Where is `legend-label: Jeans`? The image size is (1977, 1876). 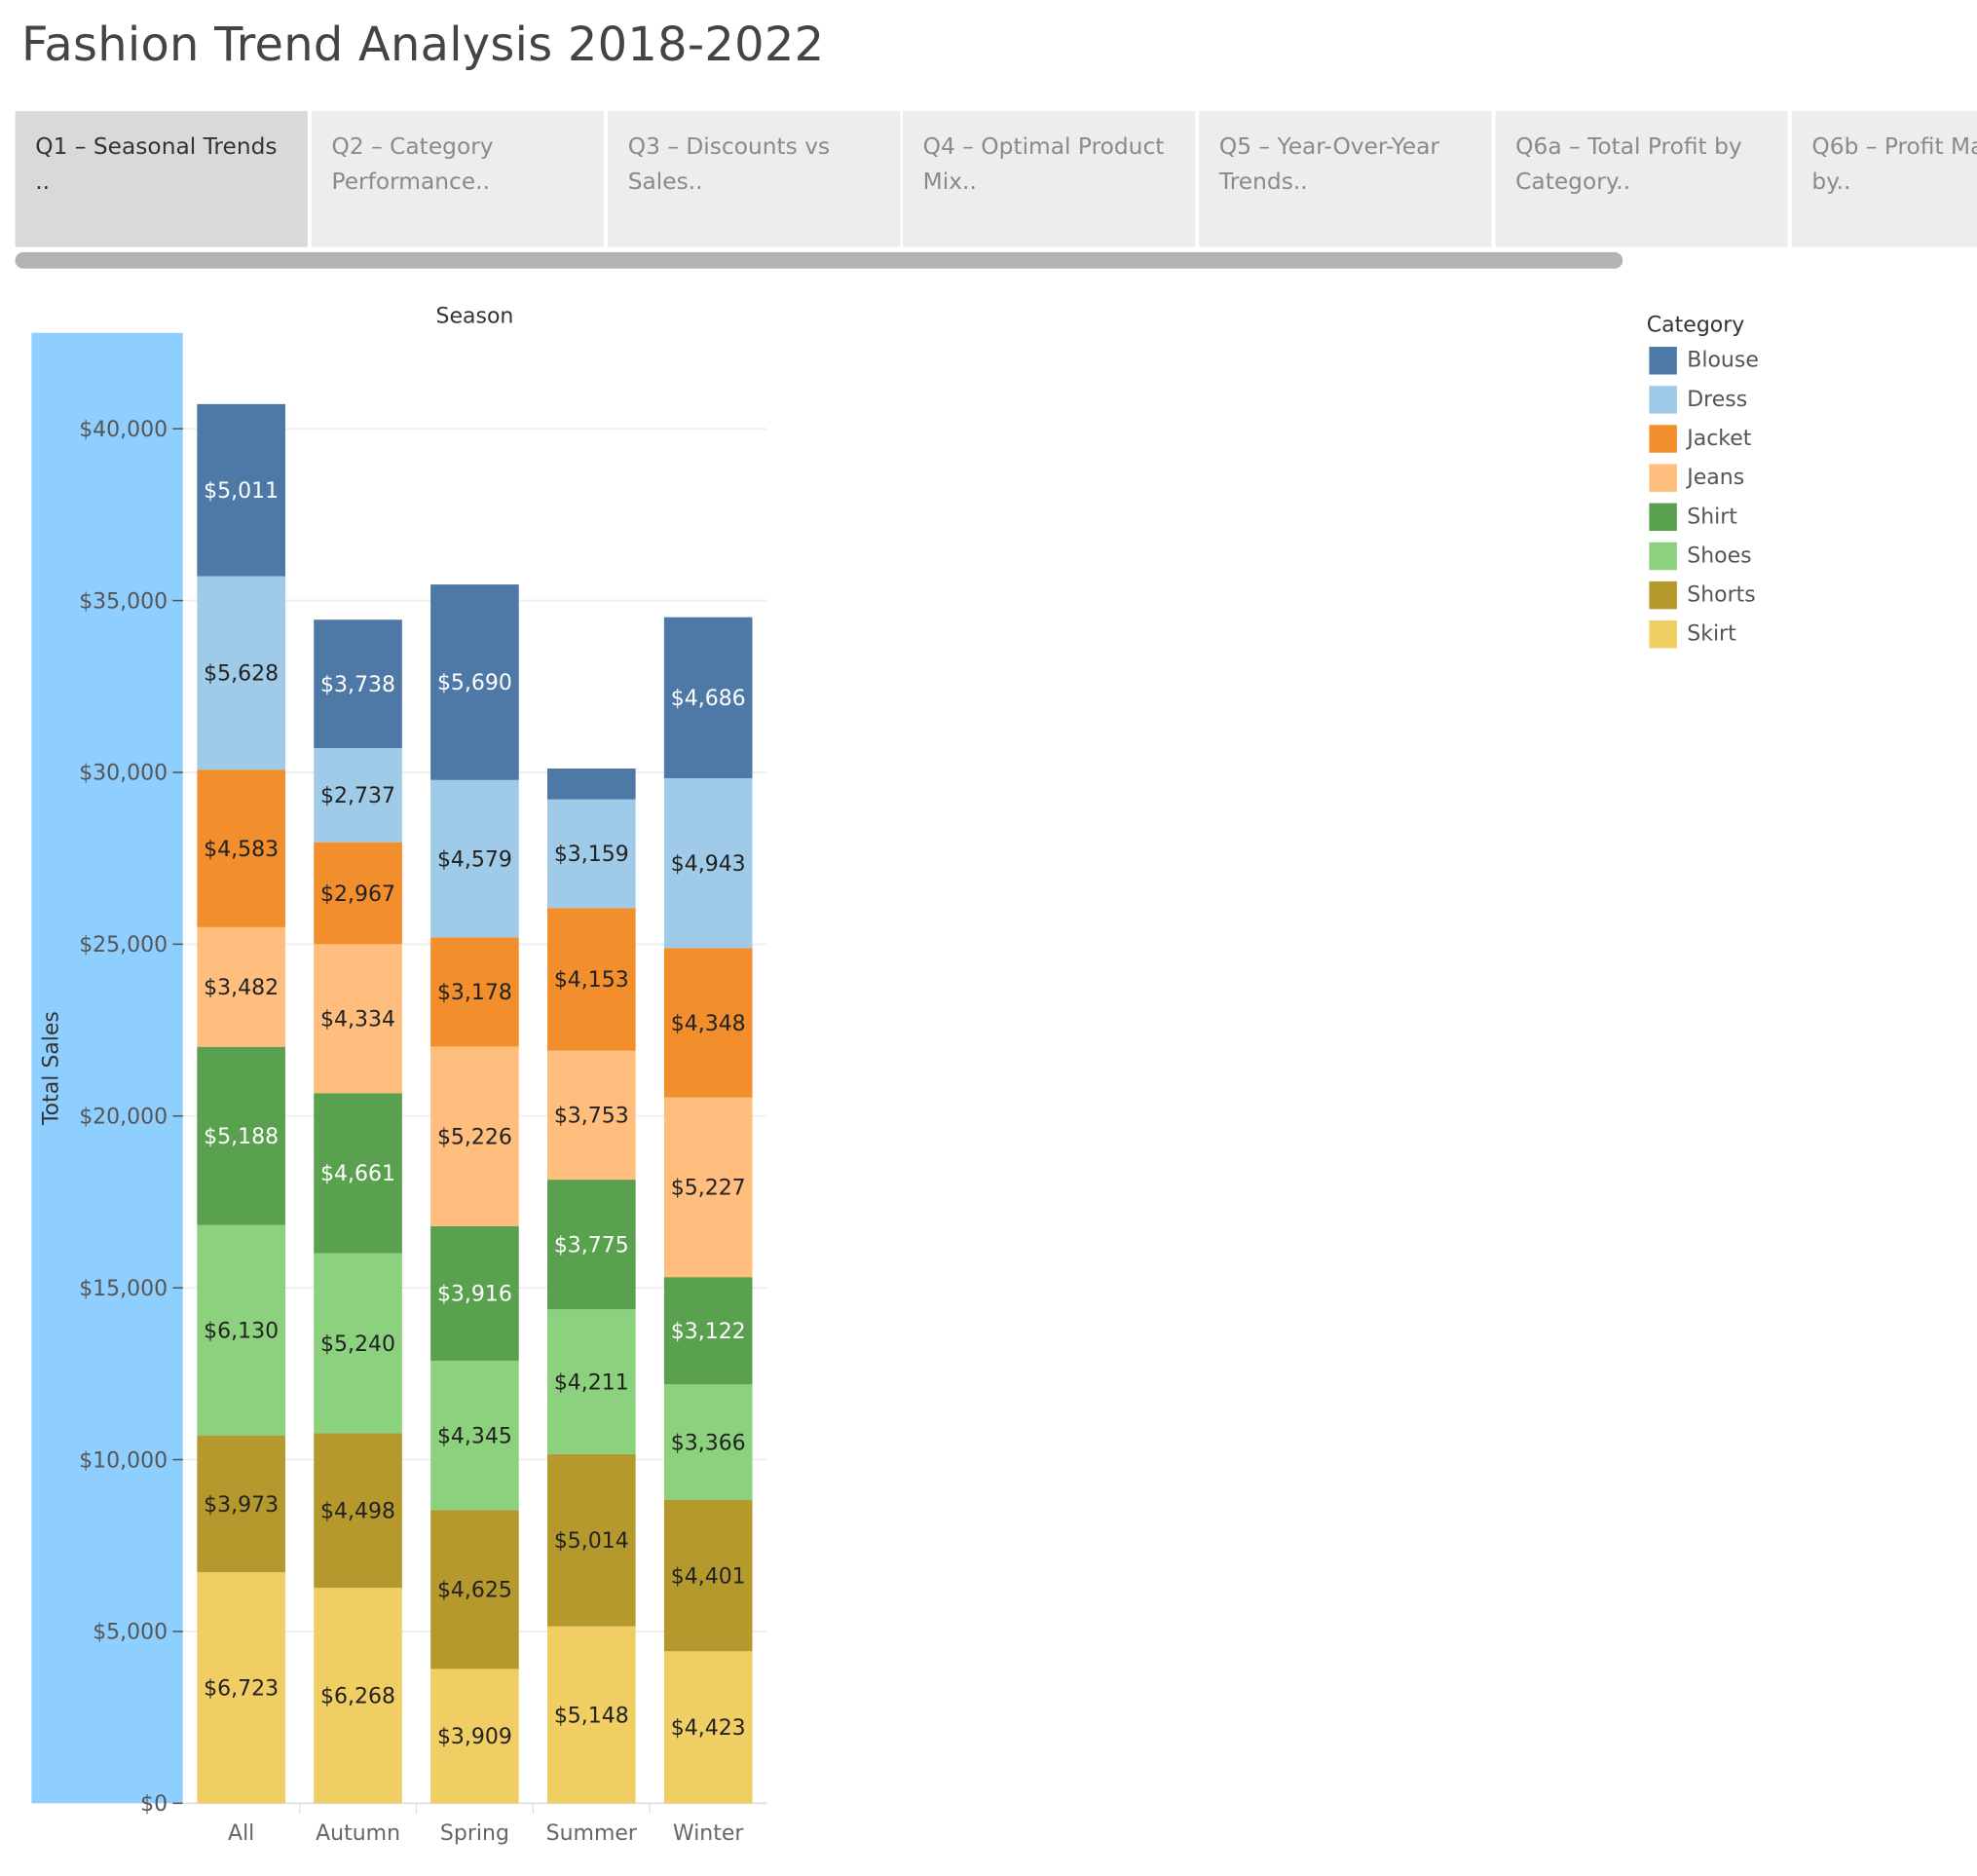
legend-label: Jeans is located at coordinates (1716, 477).